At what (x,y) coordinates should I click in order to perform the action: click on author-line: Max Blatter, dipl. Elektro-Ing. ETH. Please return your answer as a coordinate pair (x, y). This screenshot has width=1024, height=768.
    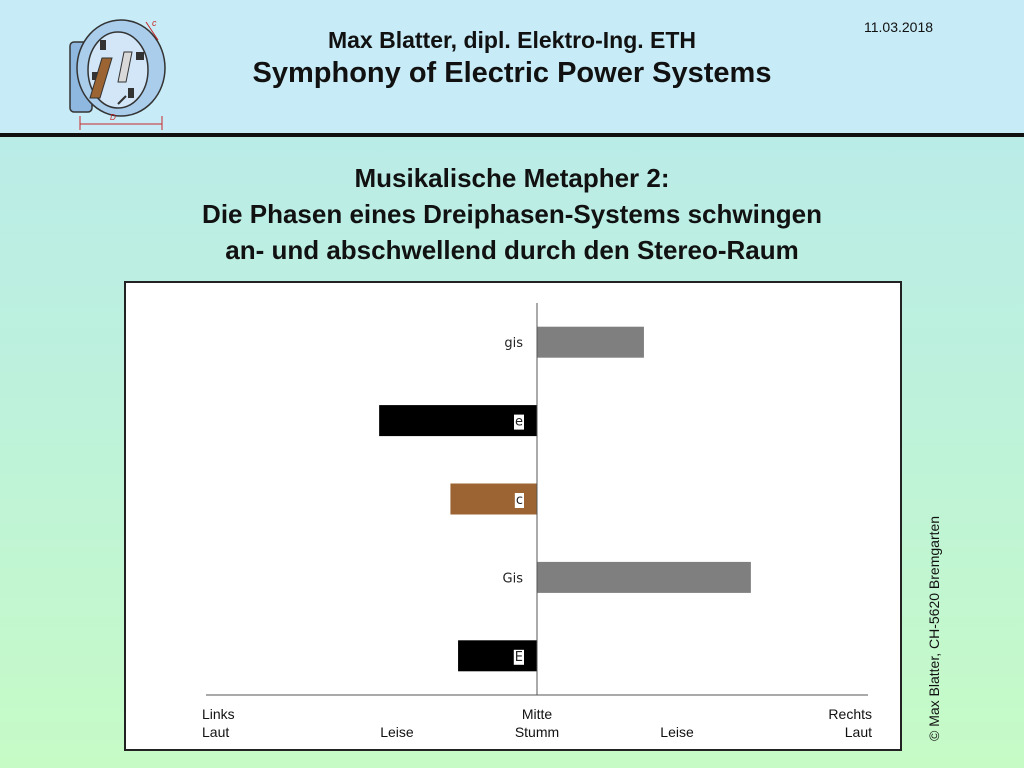
    Looking at the image, I should click on (512, 40).